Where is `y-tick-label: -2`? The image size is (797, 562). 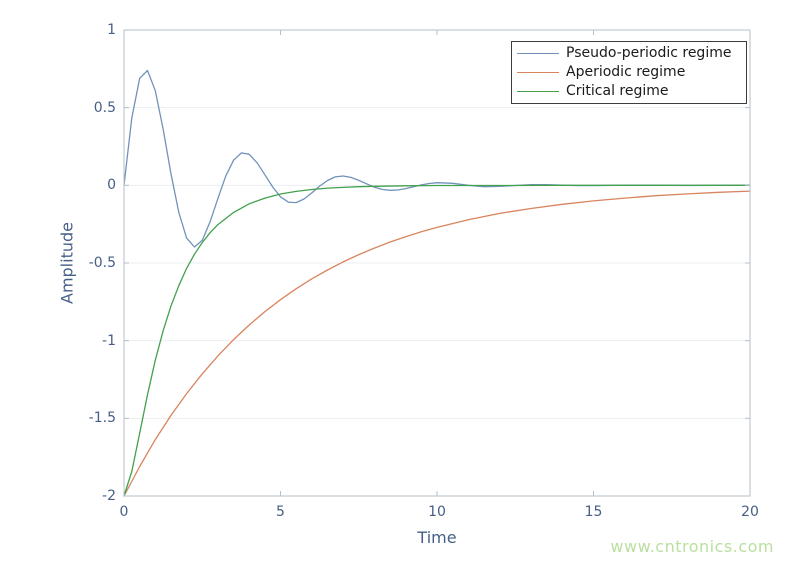
y-tick-label: -2 is located at coordinates (109, 496).